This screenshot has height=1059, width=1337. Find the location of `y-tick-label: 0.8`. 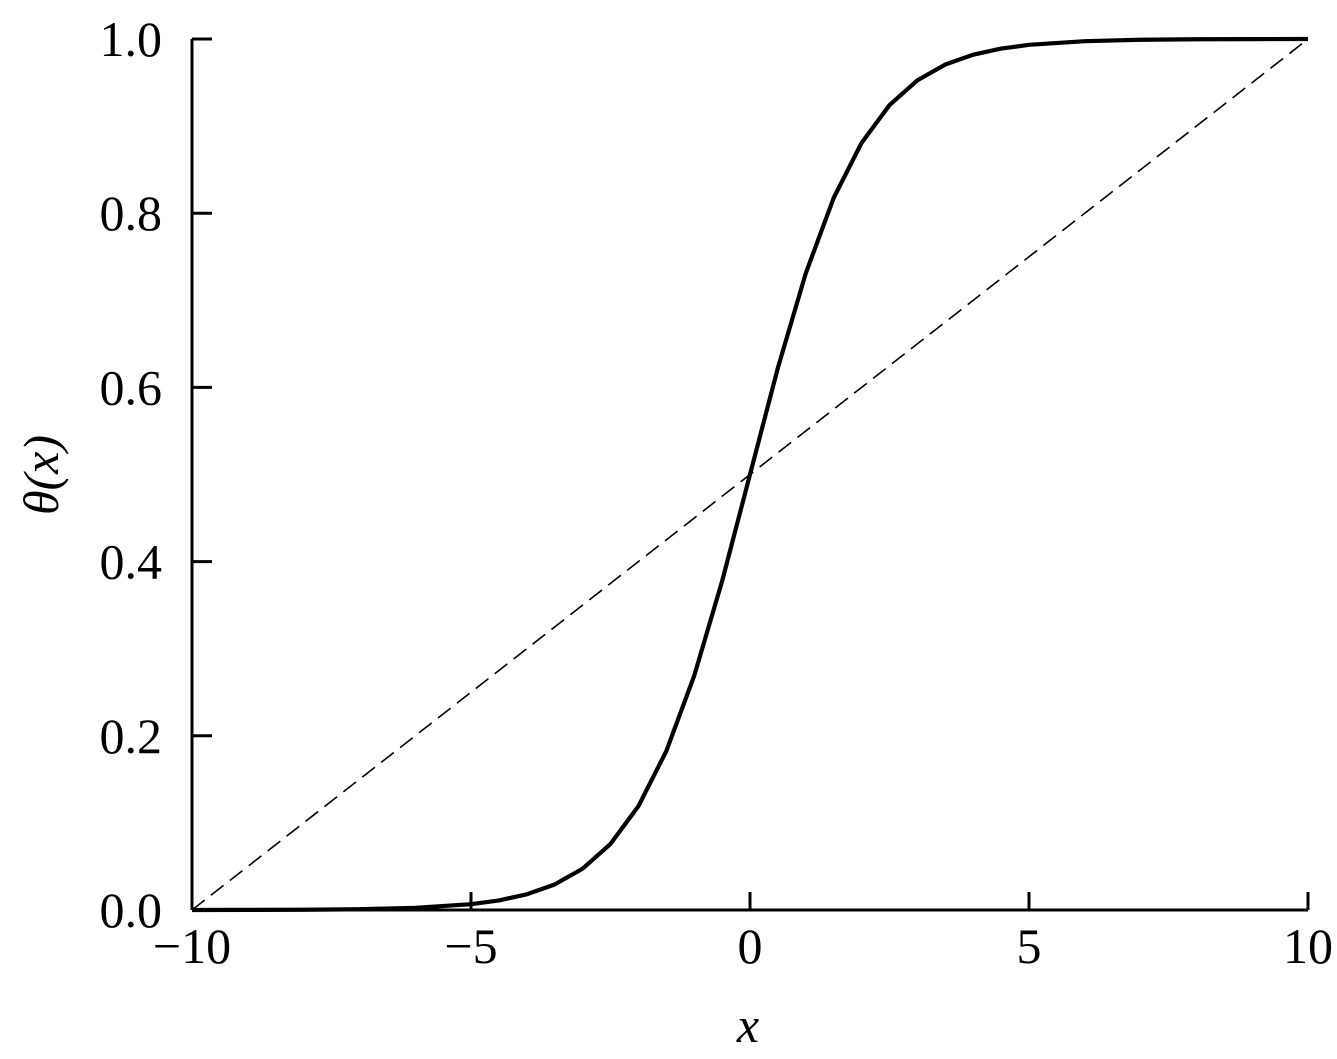

y-tick-label: 0.8 is located at coordinates (131, 213).